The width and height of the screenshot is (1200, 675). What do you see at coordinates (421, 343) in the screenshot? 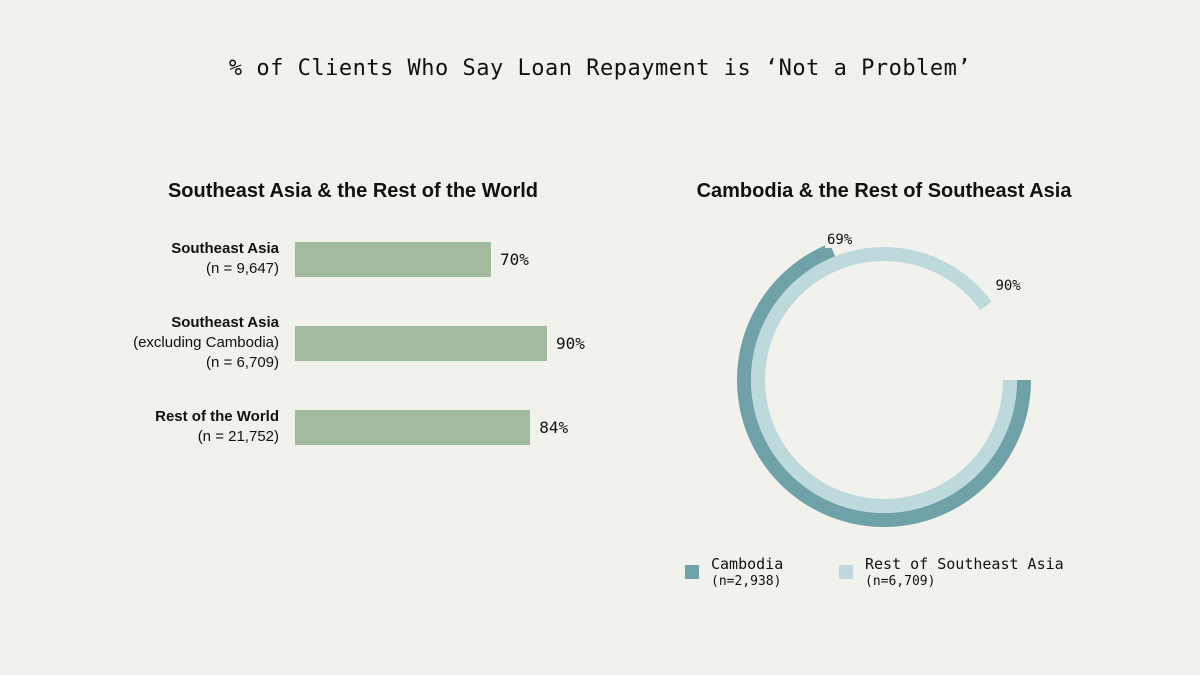
I see `bar-southeast-asia-excl-cambodia` at bounding box center [421, 343].